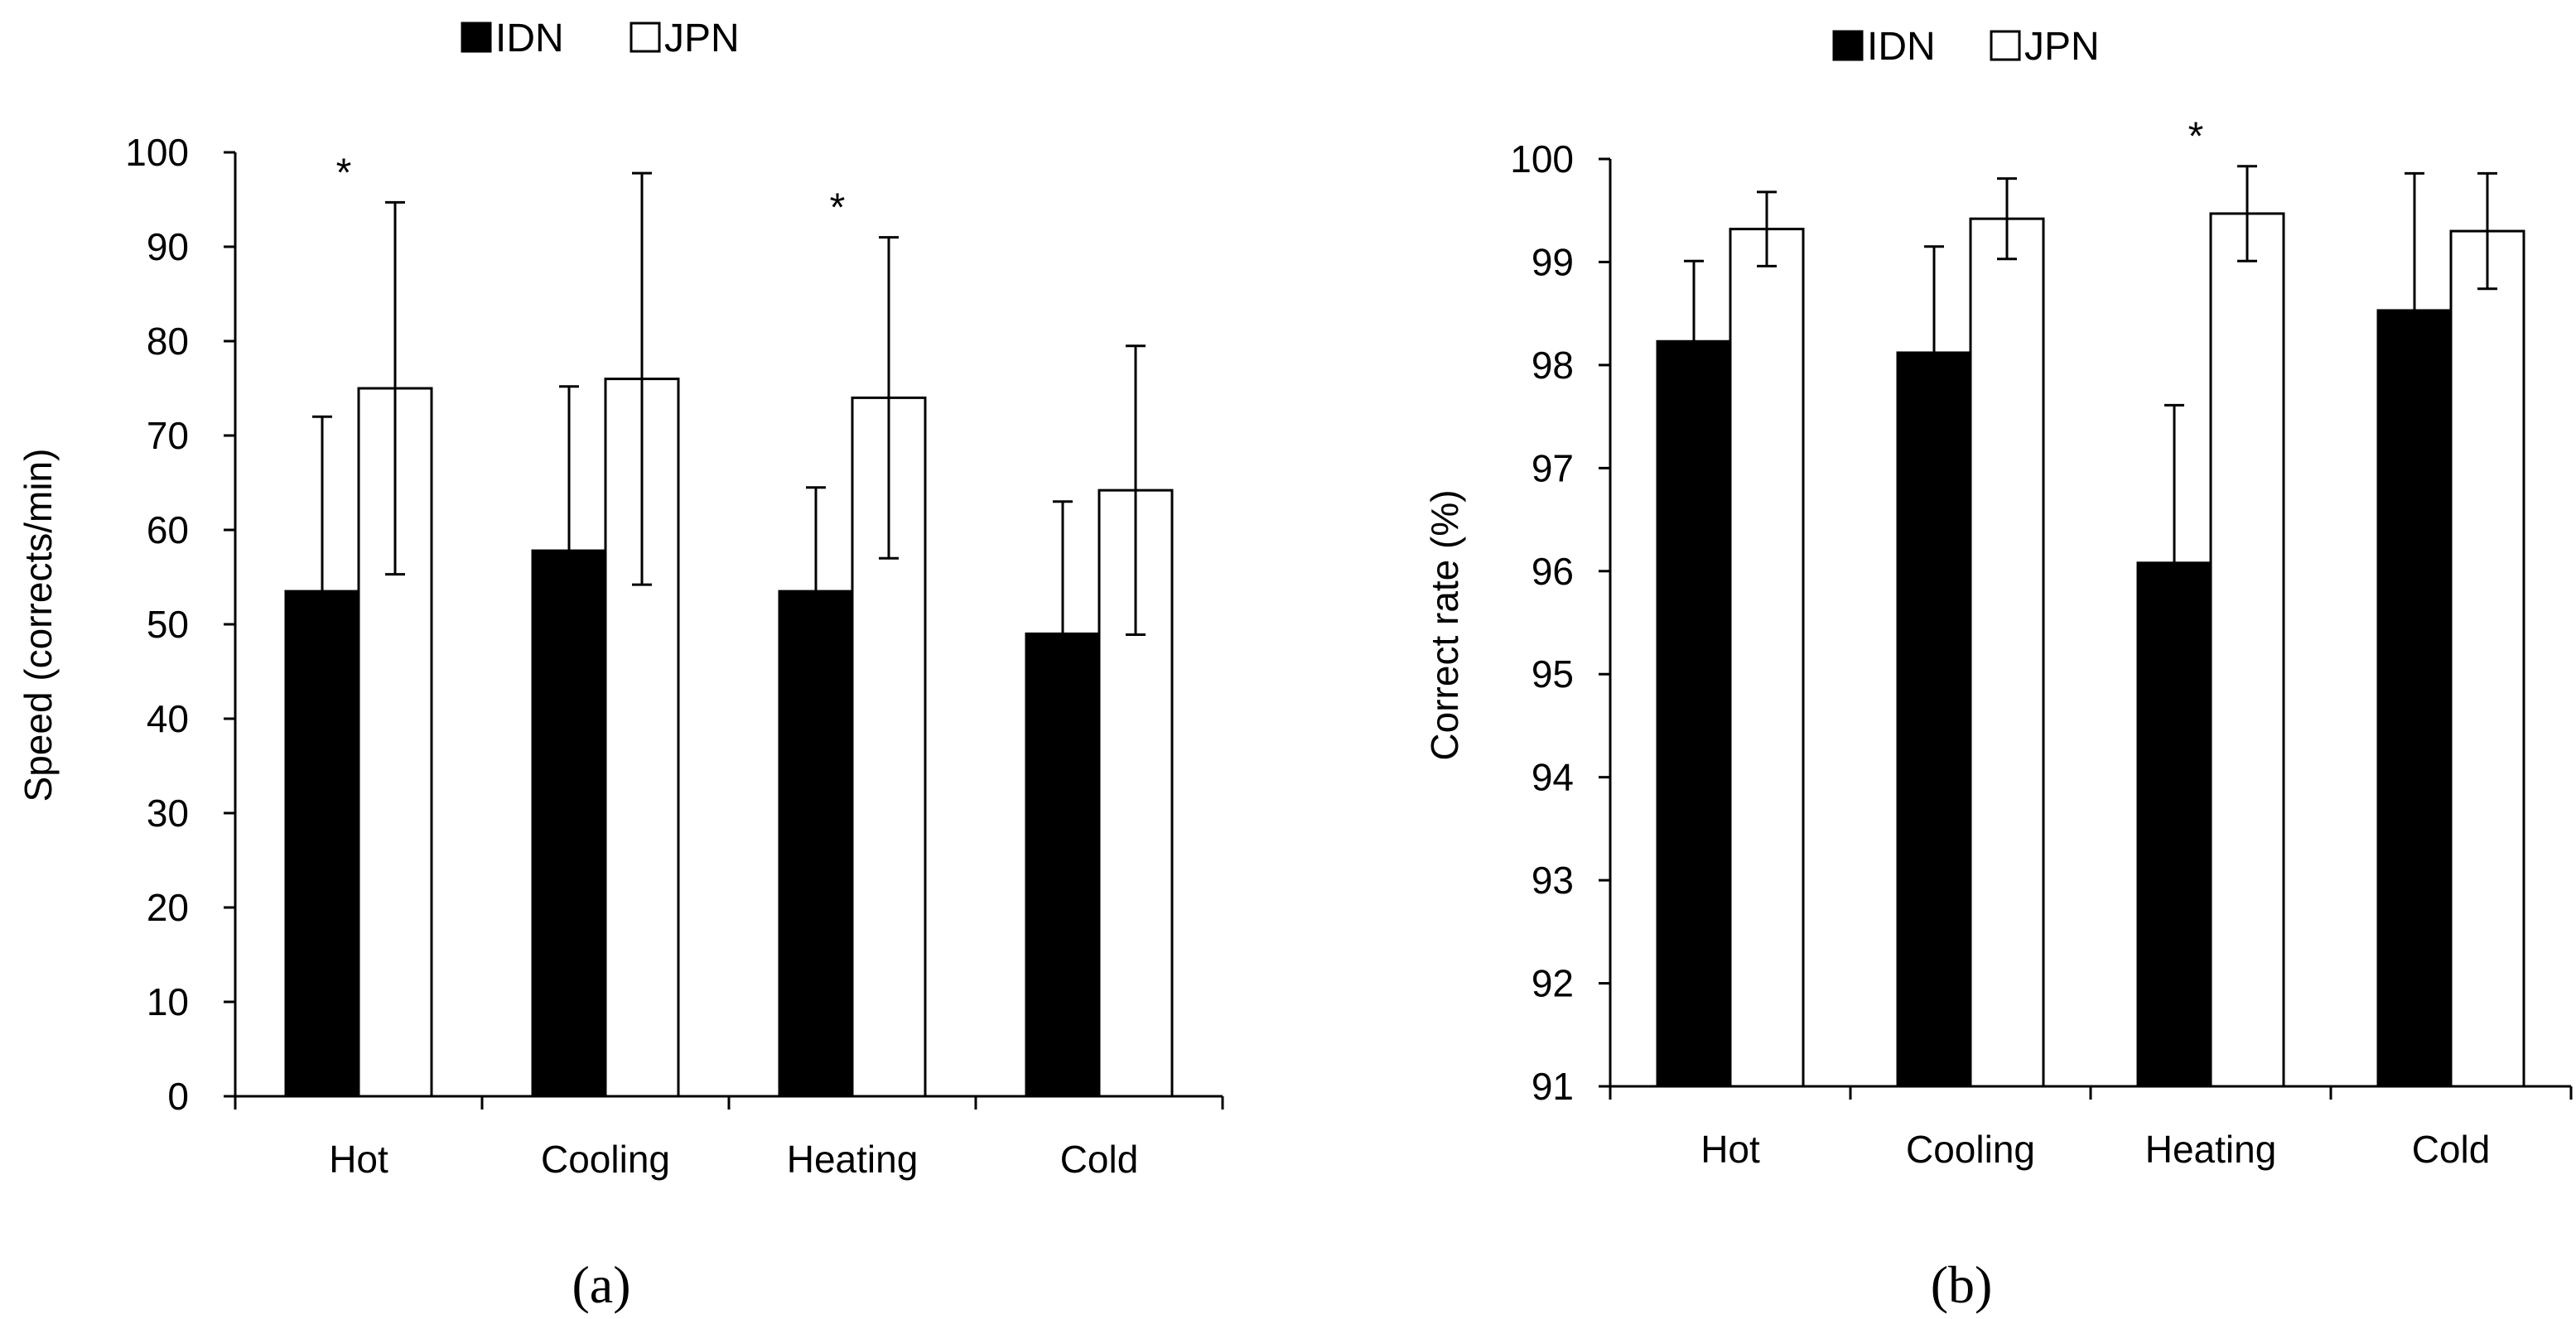 Image resolution: width=2576 pixels, height=1319 pixels. I want to click on y-tick-label: 30, so click(168, 813).